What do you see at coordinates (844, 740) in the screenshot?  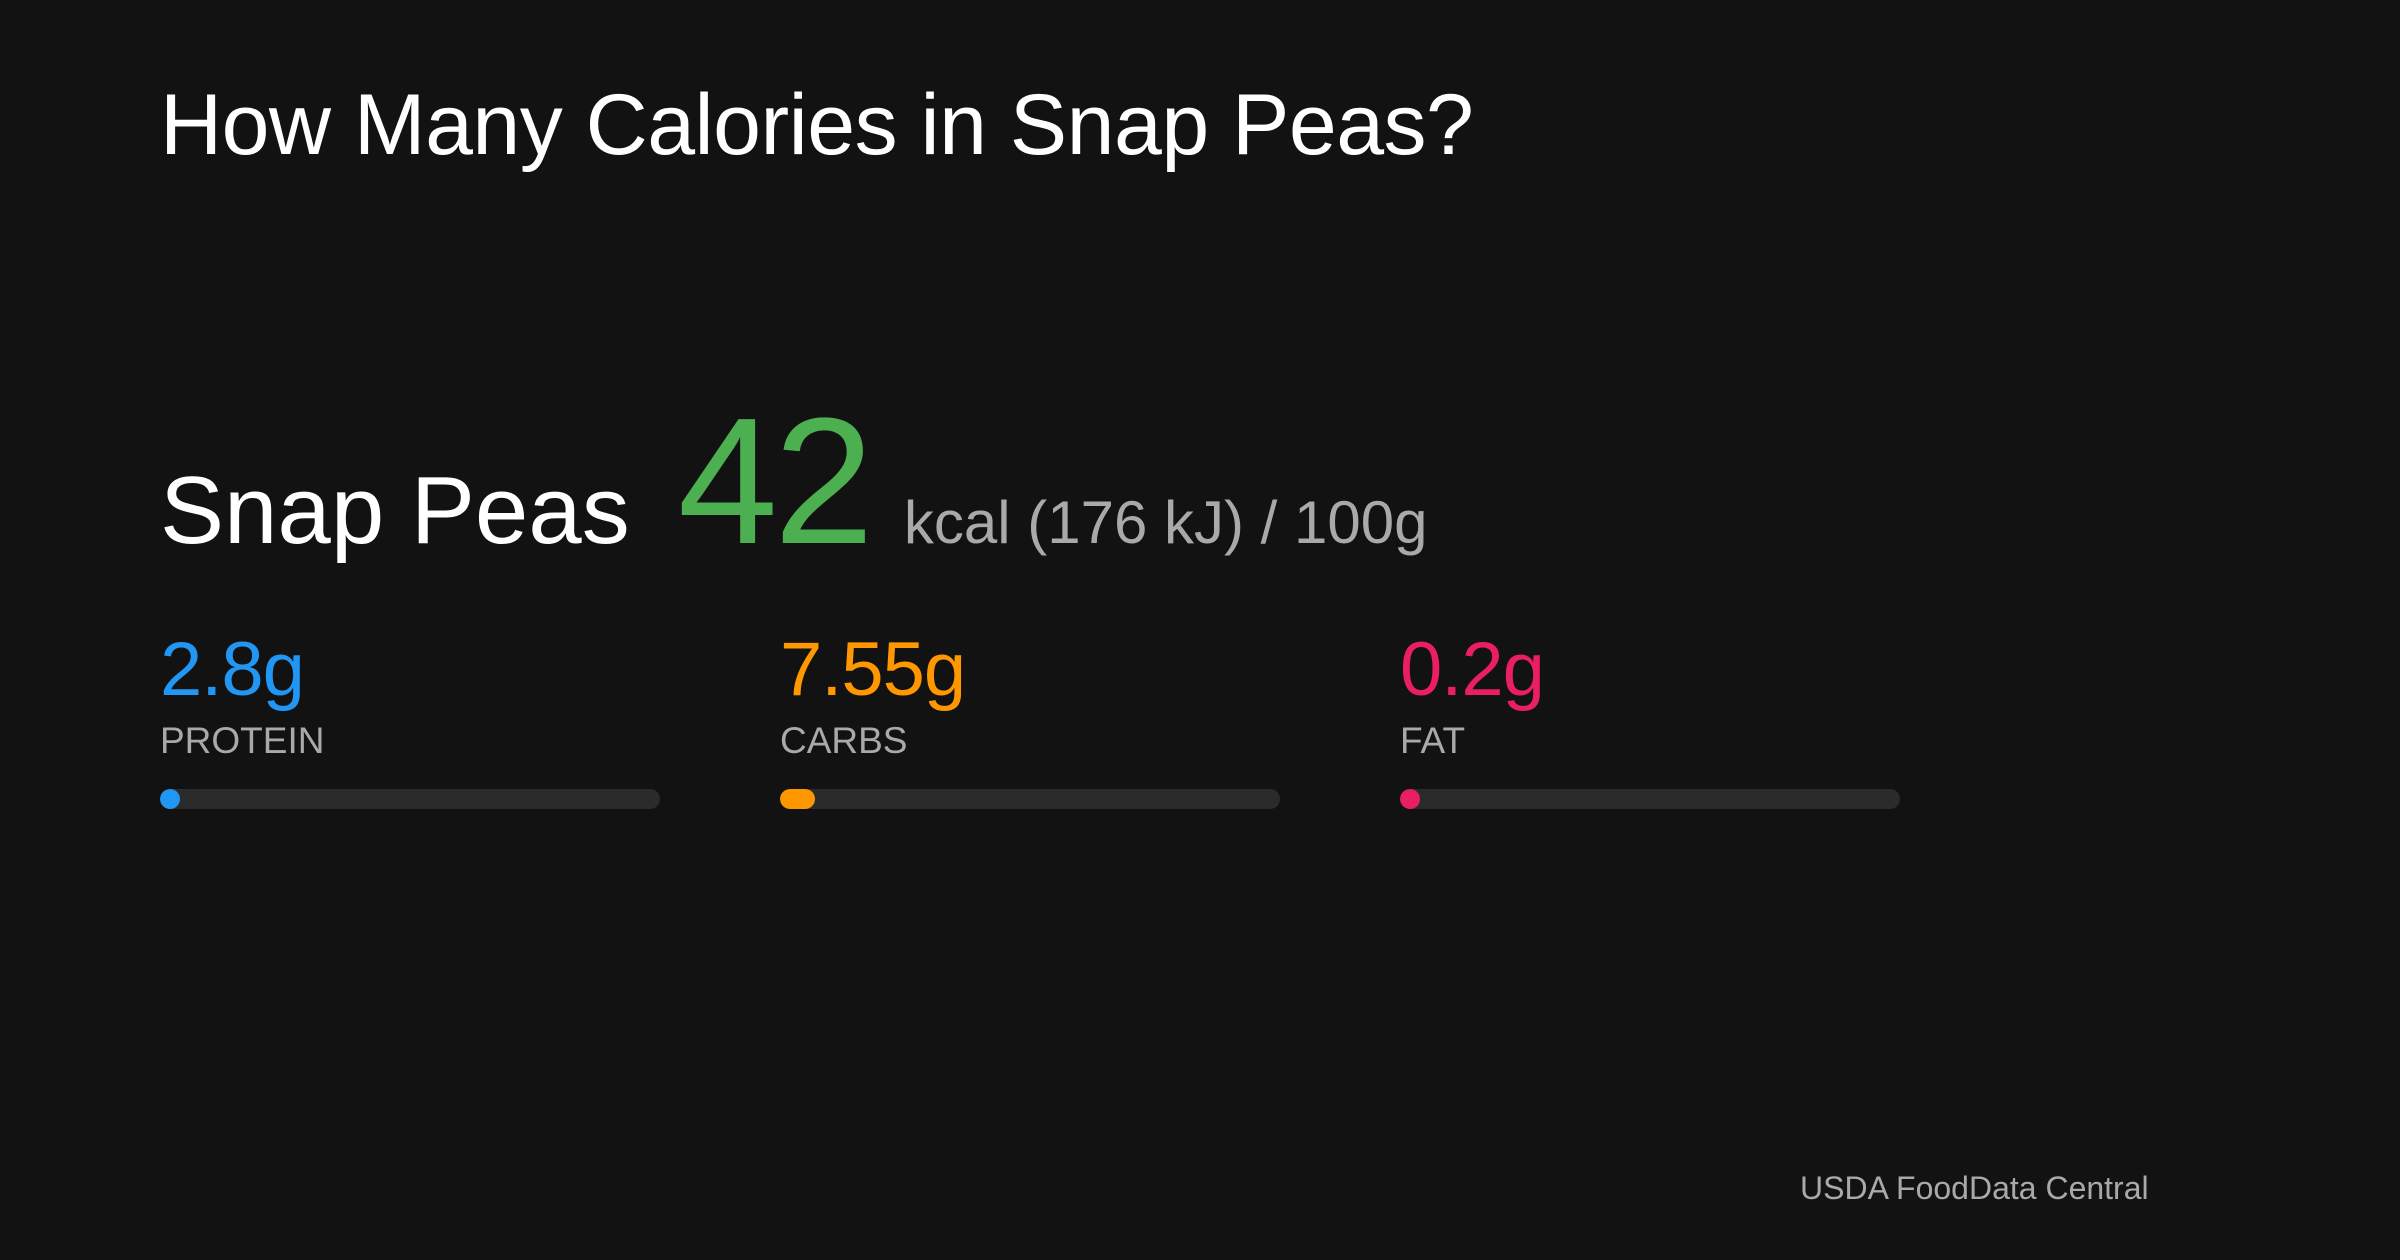 I see `macro-label: CARBS` at bounding box center [844, 740].